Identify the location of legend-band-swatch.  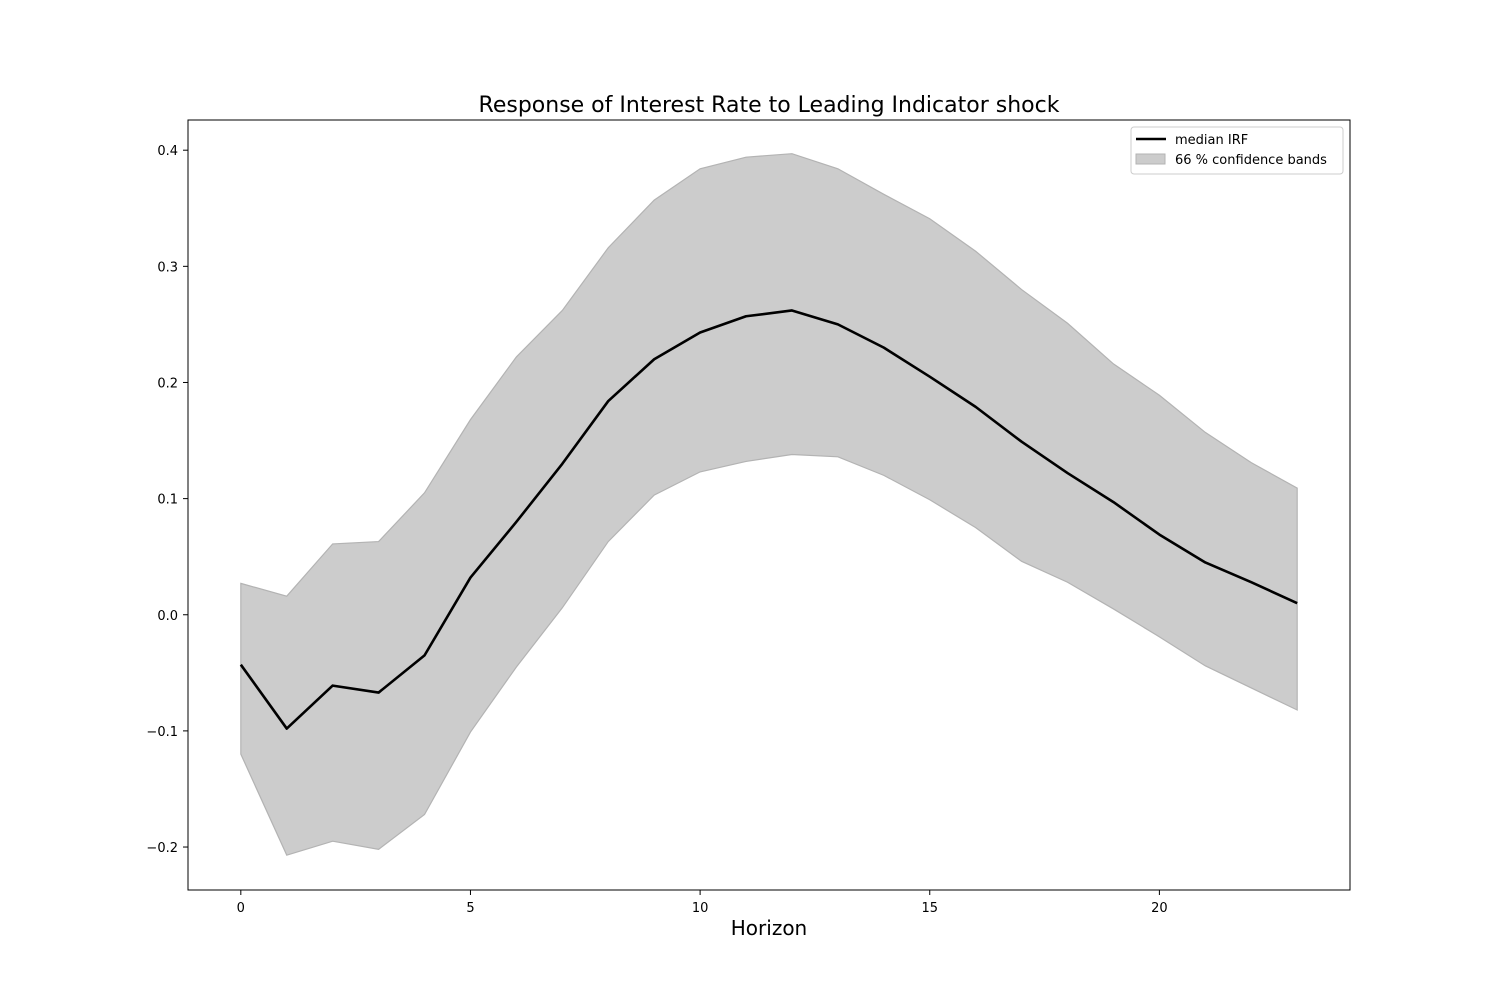
(1150, 159).